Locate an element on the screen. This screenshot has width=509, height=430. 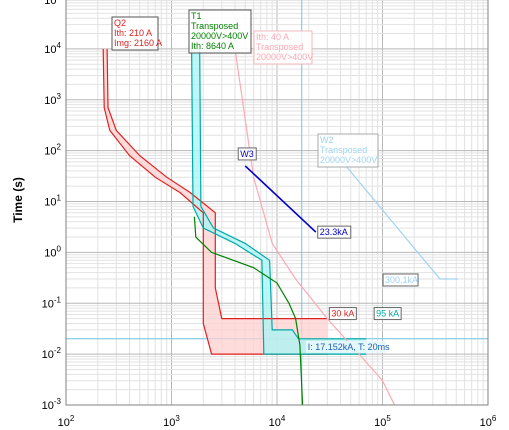
label-w2-text: Transposed is located at coordinates (343, 150).